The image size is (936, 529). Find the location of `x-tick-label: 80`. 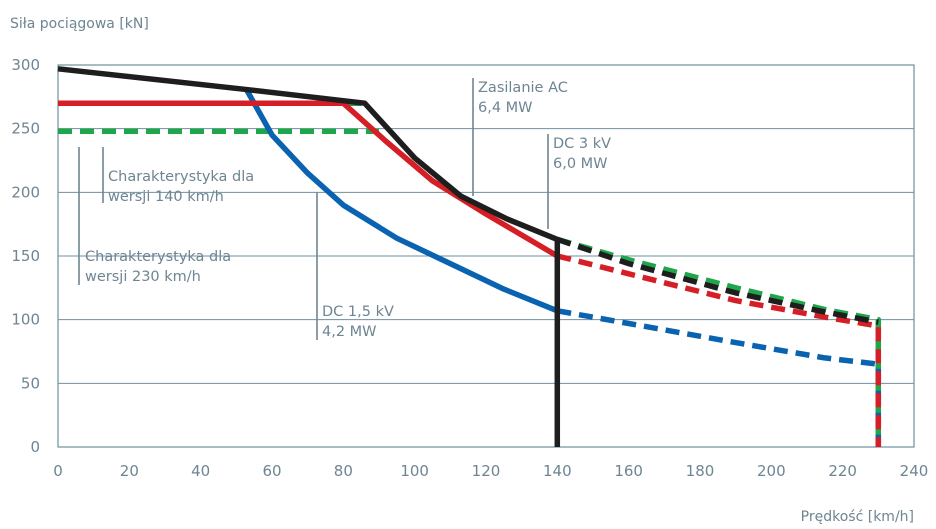

x-tick-label: 80 is located at coordinates (343, 471).